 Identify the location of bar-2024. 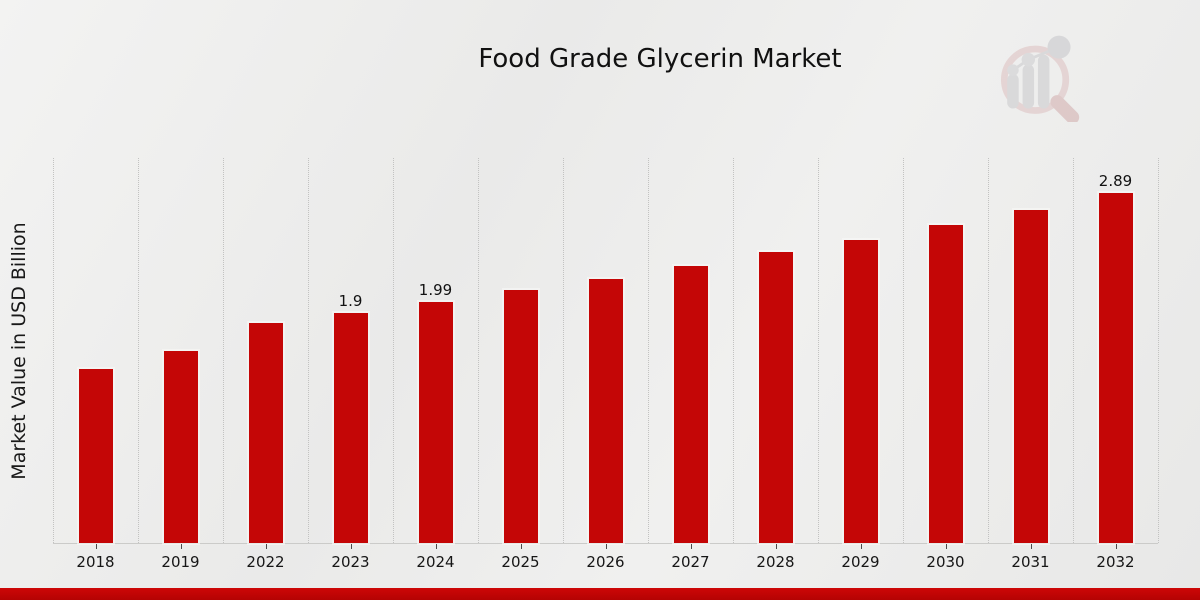
(435, 422).